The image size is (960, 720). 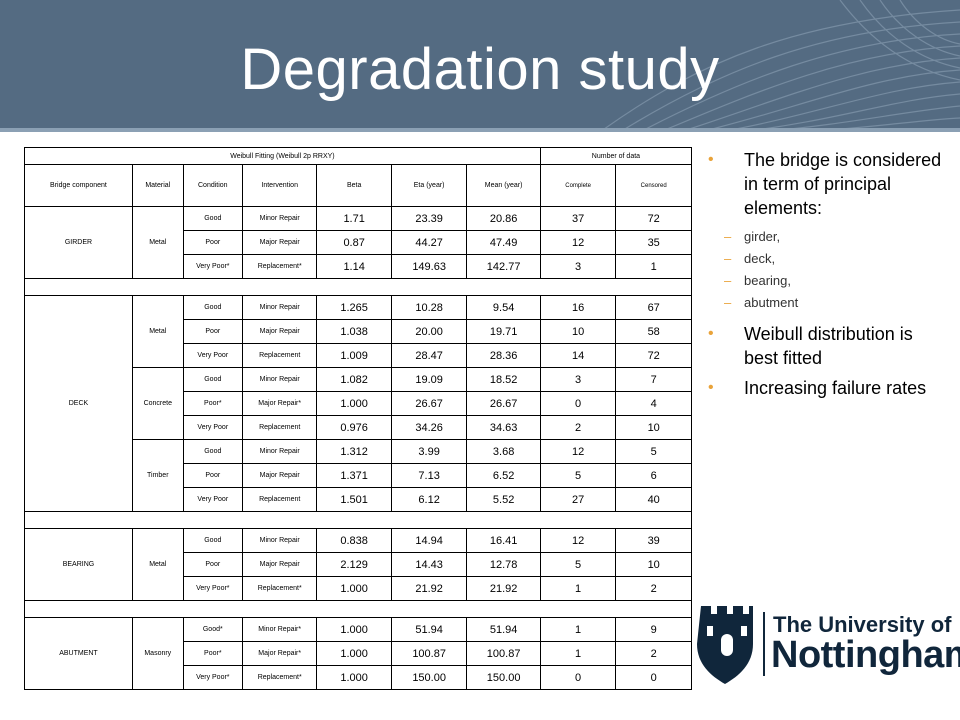 What do you see at coordinates (764, 644) in the screenshot?
I see `logo-separator` at bounding box center [764, 644].